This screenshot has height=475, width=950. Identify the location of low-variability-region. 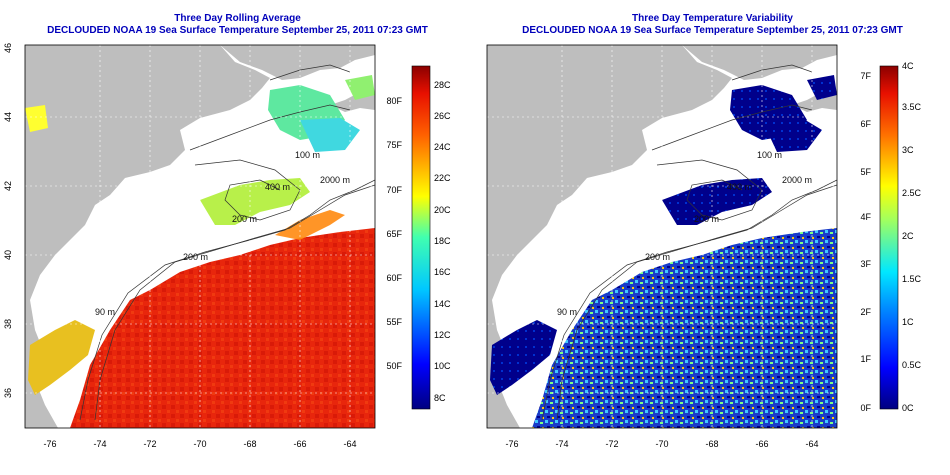
(717, 201).